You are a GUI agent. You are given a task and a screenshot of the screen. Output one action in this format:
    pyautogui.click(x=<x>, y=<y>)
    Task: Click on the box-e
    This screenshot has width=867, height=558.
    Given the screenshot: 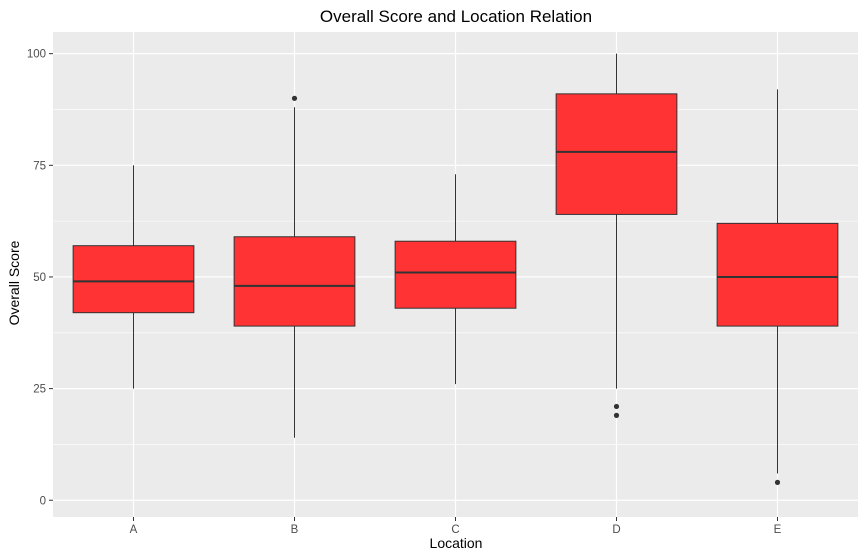 What is the action you would take?
    pyautogui.click(x=777, y=287)
    